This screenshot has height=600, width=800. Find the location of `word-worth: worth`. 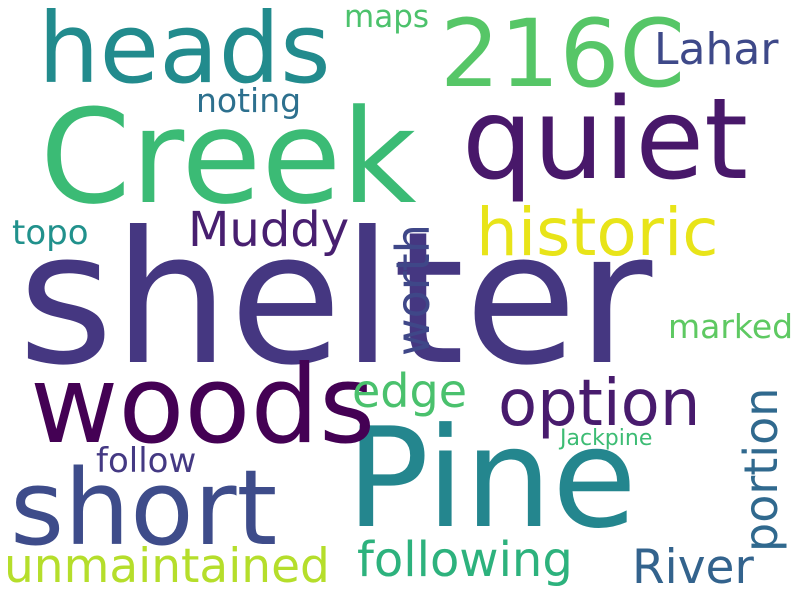

word-worth: worth is located at coordinates (413, 290).